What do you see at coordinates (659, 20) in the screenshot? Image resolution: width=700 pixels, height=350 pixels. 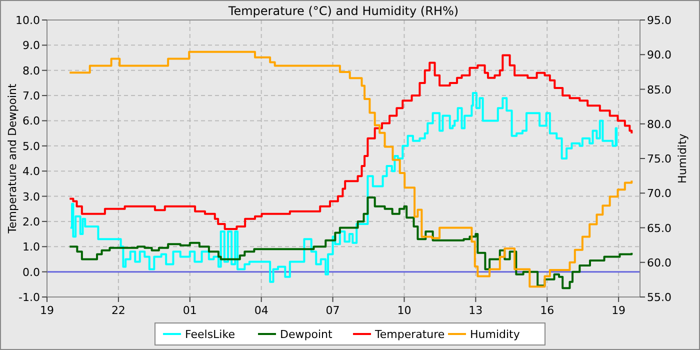 I see `y2-tick-label: 95.0` at bounding box center [659, 20].